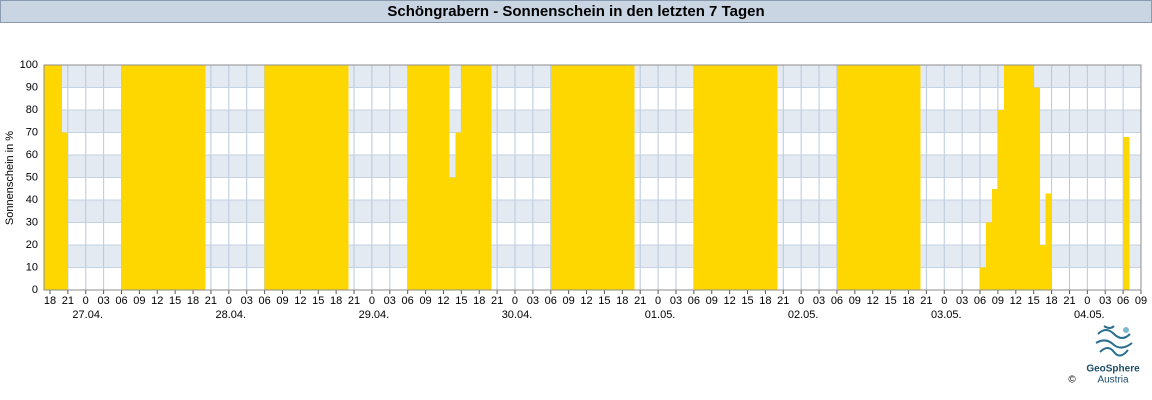 This screenshot has width=1152, height=400. What do you see at coordinates (1126, 330) in the screenshot?
I see `logo-dot` at bounding box center [1126, 330].